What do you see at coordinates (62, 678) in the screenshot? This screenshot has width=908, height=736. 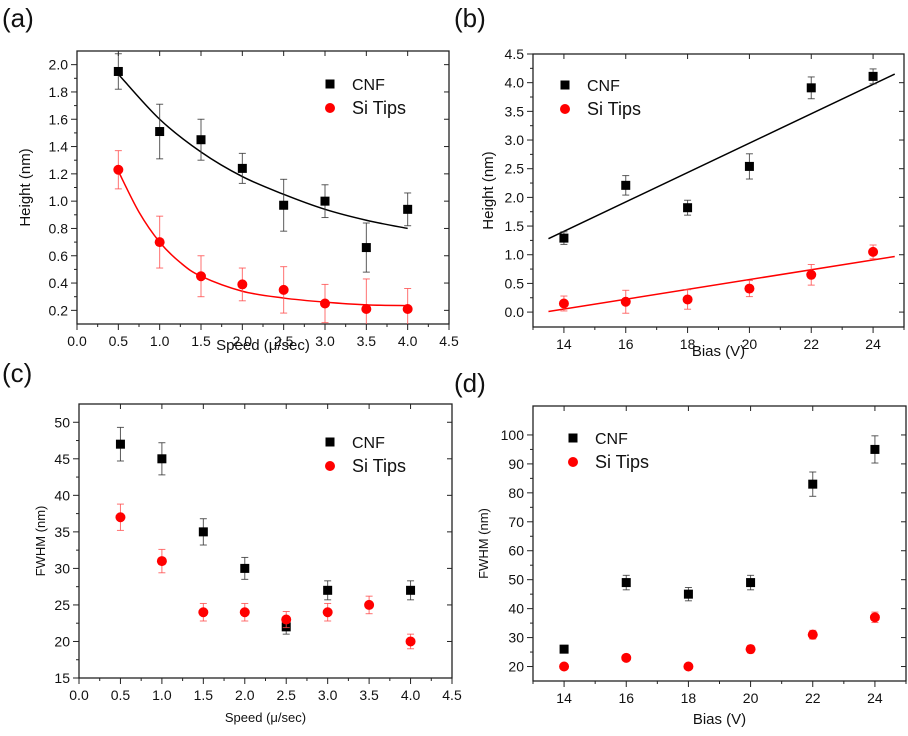 I see `y-tick-label: 15` at bounding box center [62, 678].